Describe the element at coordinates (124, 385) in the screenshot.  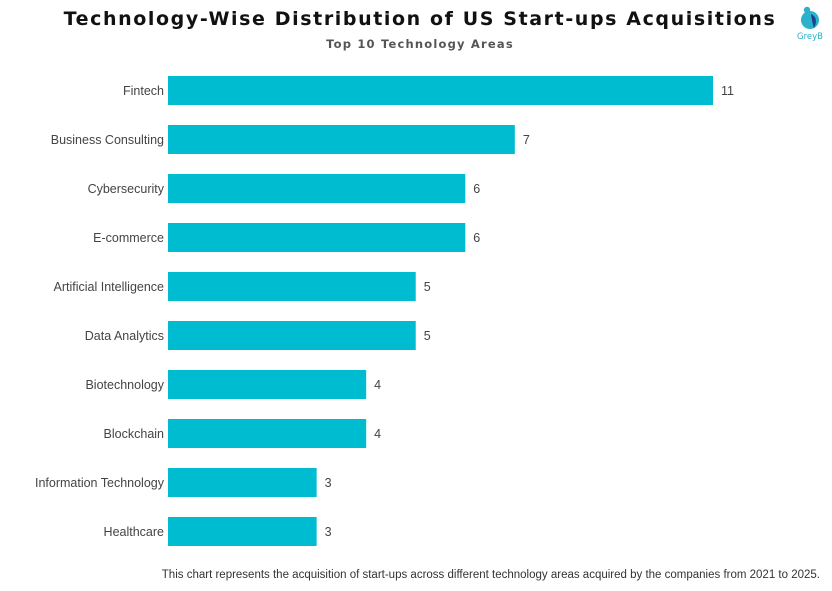
I see `category-label: Biotechnology` at that location.